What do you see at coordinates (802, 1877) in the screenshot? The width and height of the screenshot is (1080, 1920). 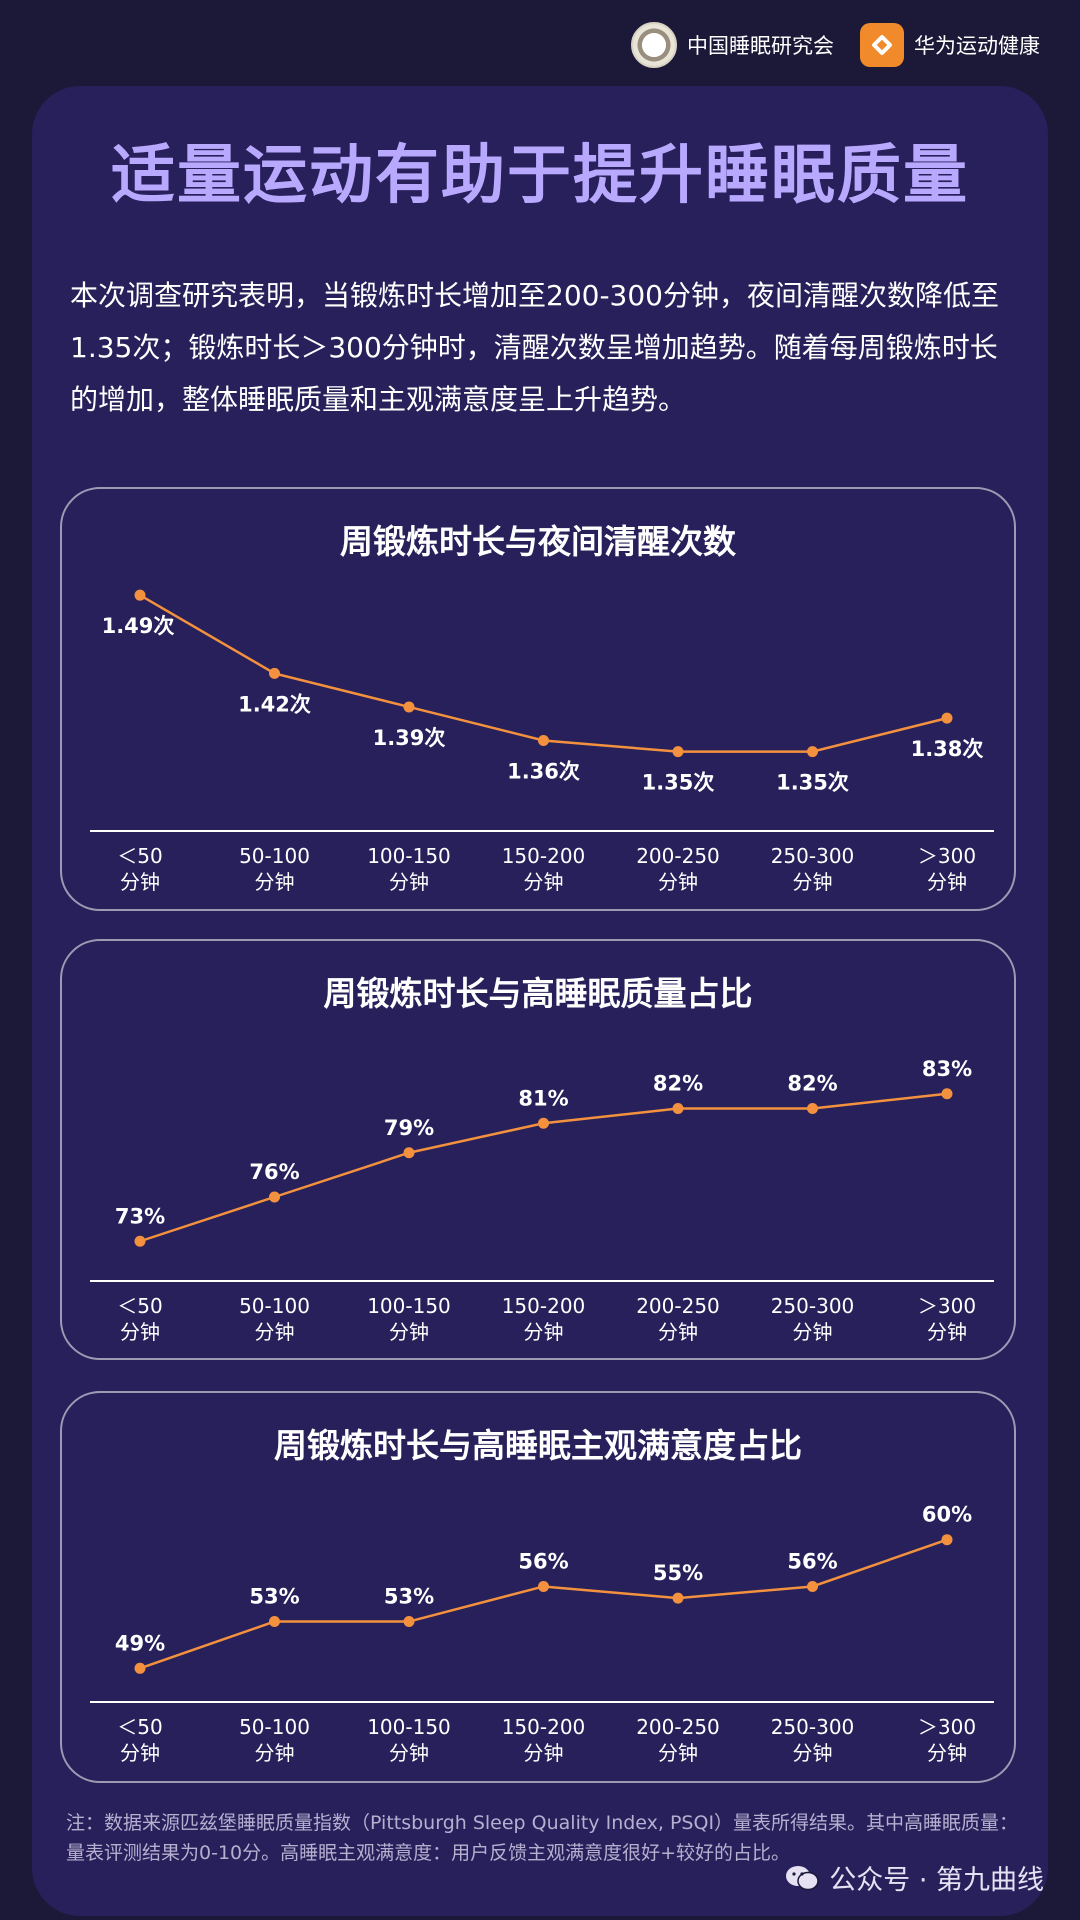 I see `wechat-icon` at bounding box center [802, 1877].